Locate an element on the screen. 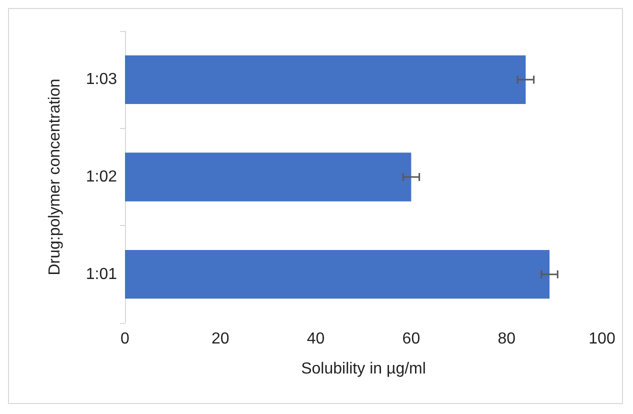 The width and height of the screenshot is (633, 414). x-tick-label: 40 is located at coordinates (315, 339).